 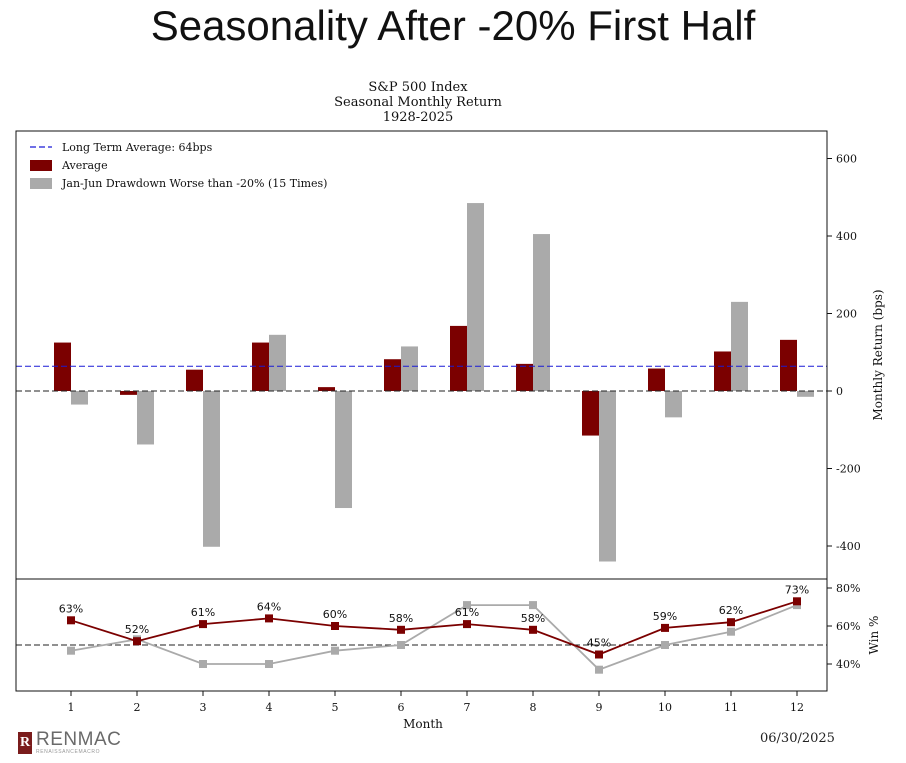 What do you see at coordinates (84, 165) in the screenshot?
I see `legend-average-label: Average` at bounding box center [84, 165].